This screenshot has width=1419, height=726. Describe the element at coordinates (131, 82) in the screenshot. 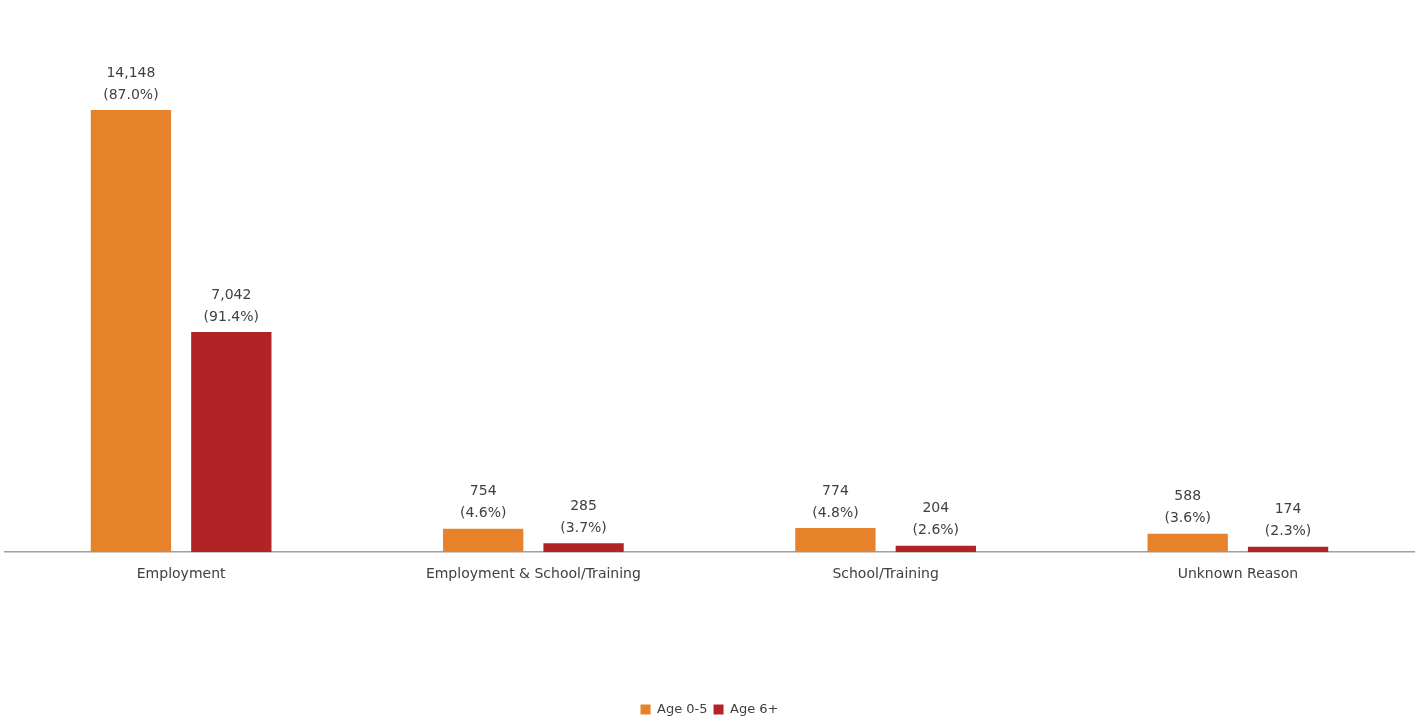

I see `data-label: 14,148 (87.0%)` at that location.